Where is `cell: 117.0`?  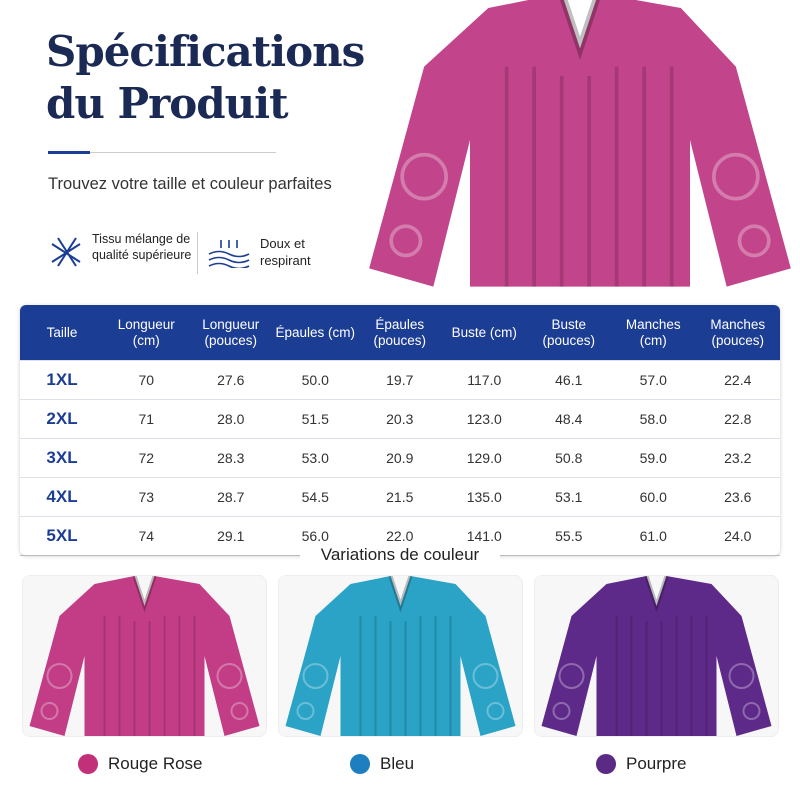 cell: 117.0 is located at coordinates (484, 380).